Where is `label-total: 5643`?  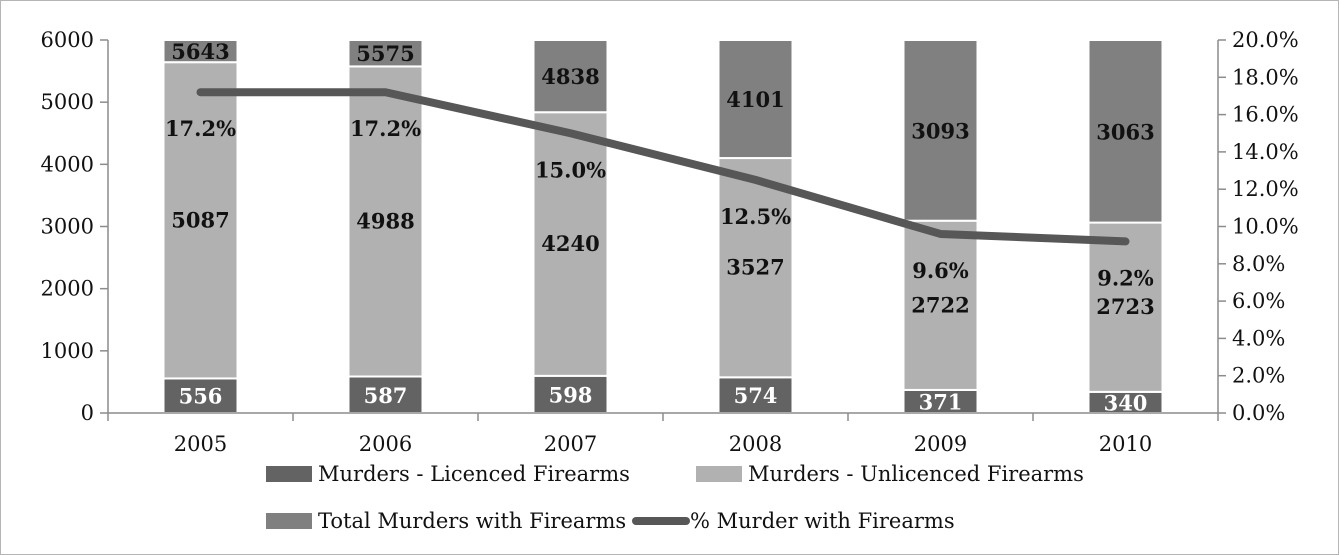 label-total: 5643 is located at coordinates (200, 51).